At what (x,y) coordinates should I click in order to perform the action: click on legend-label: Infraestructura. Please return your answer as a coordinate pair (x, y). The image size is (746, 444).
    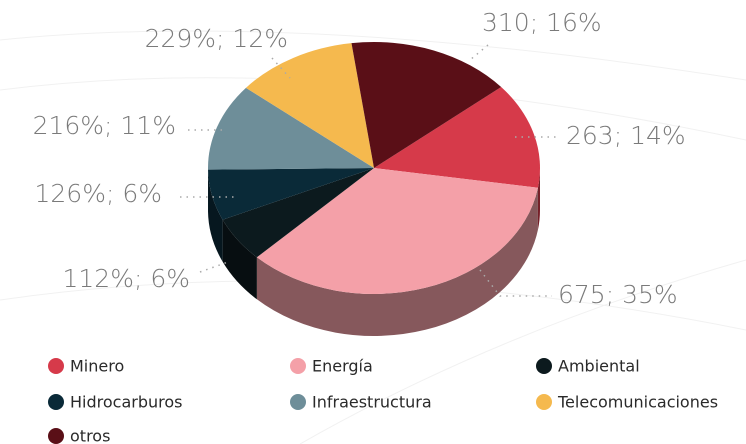
    Looking at the image, I should click on (372, 402).